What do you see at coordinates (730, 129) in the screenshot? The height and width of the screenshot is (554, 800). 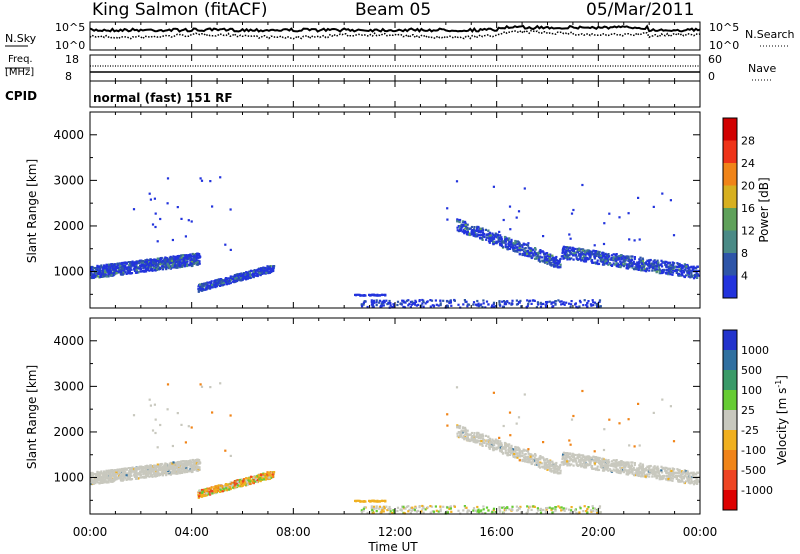 I see `colorbar-swatch` at bounding box center [730, 129].